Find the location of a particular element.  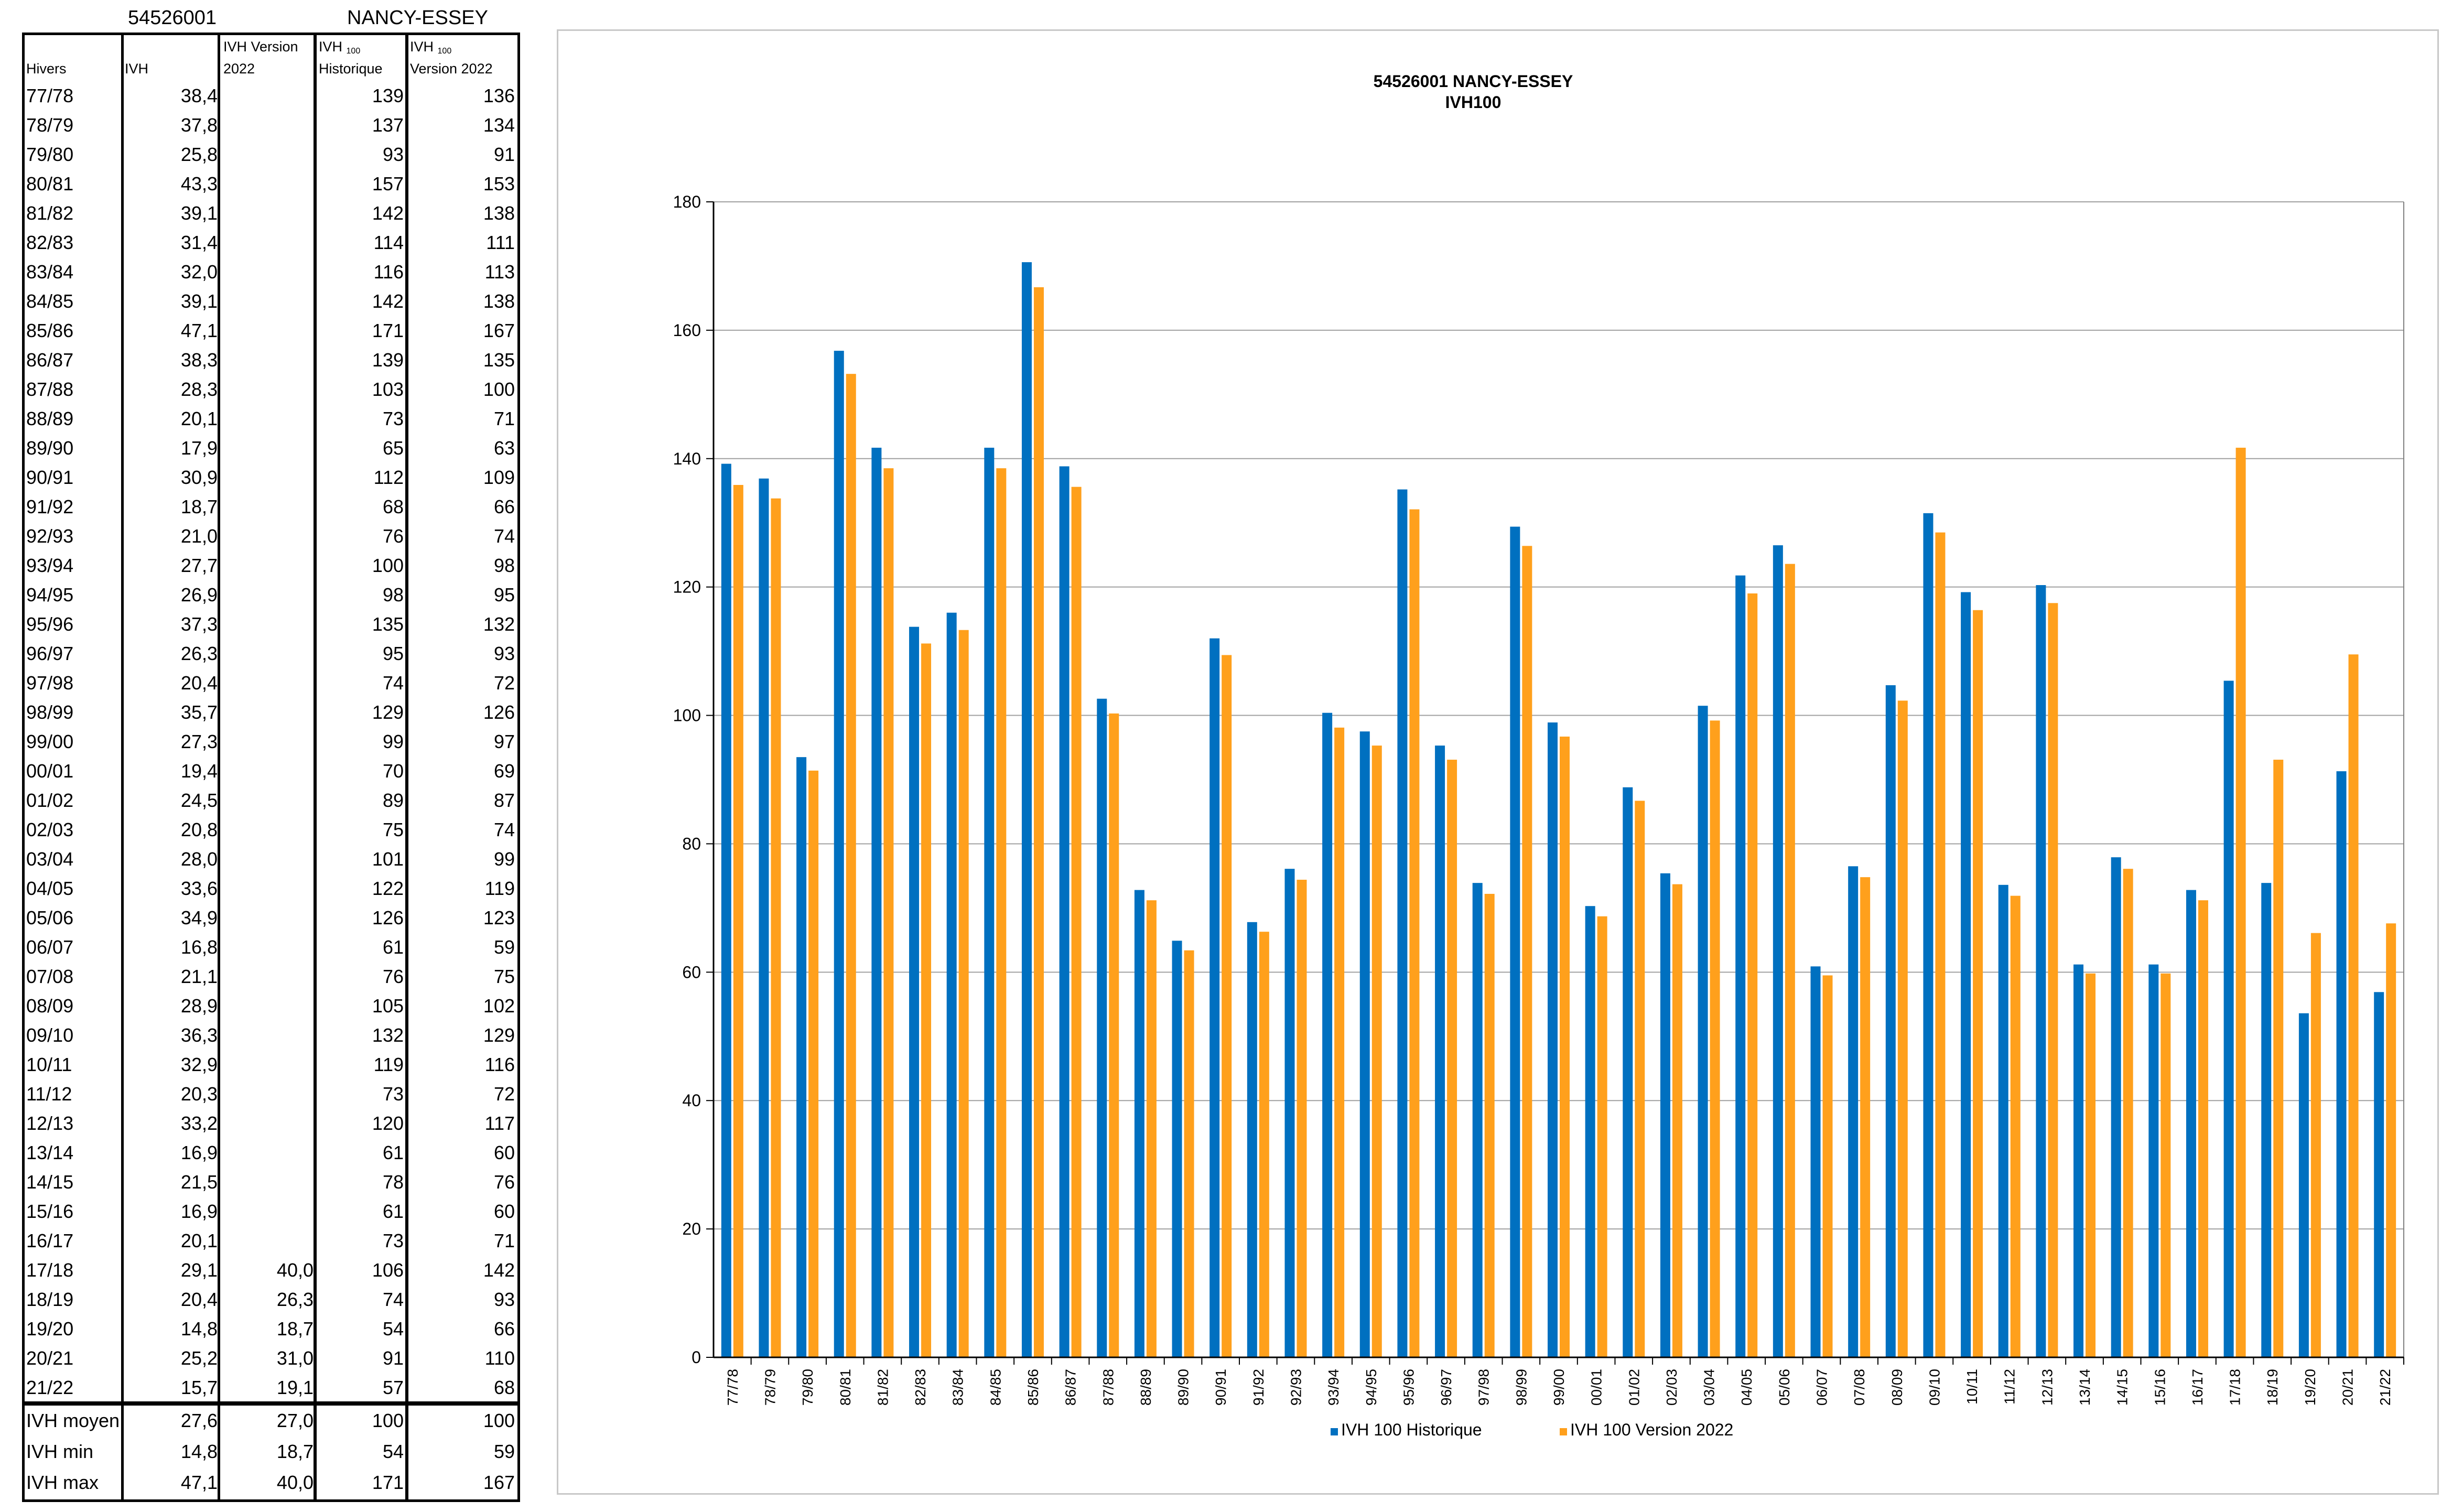

cell-hiver: 09/10 is located at coordinates (50, 1035).